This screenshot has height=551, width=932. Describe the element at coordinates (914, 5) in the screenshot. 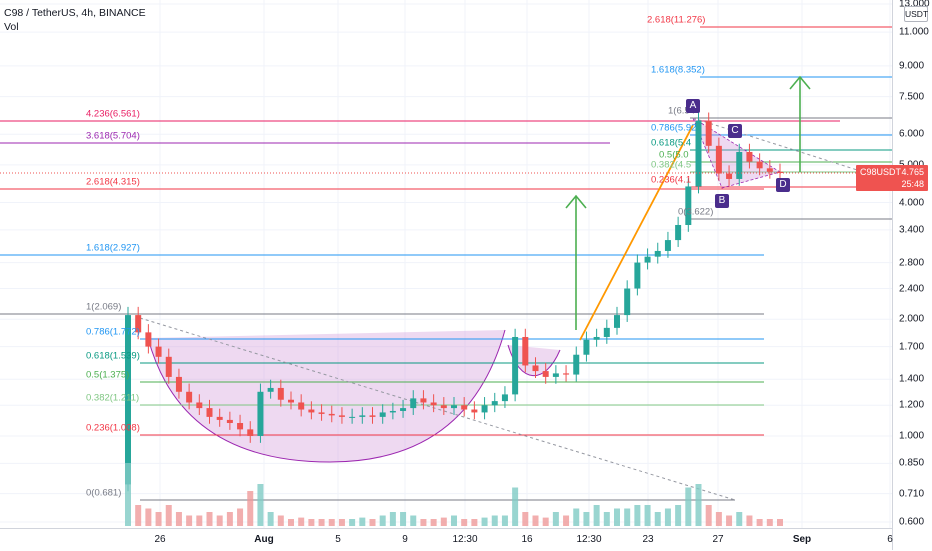

I see `price-tick: 13.000` at that location.